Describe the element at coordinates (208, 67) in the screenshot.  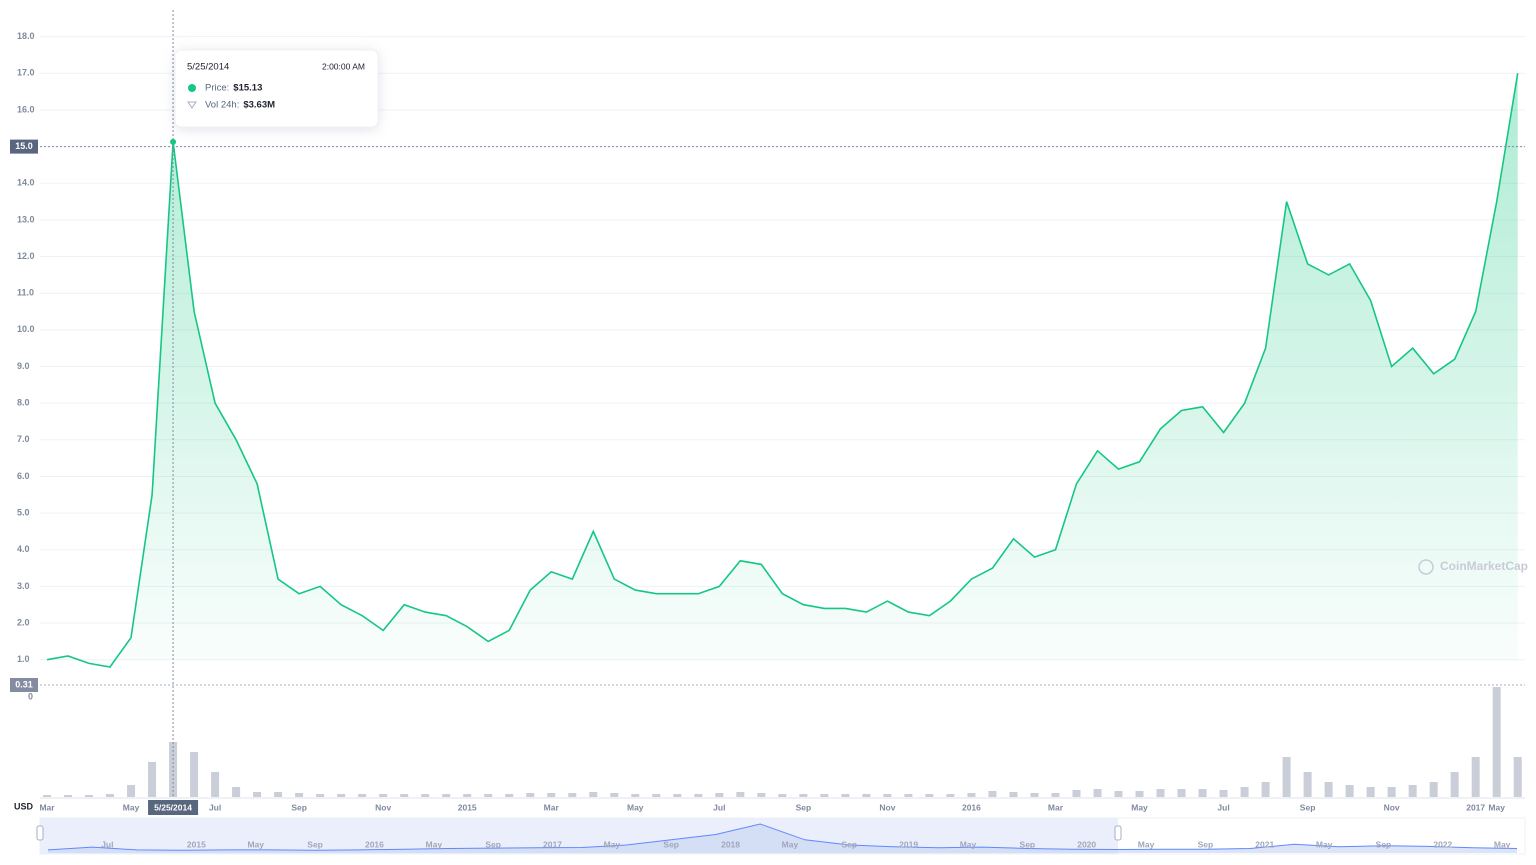
I see `tooltip-date: 5/25/2014` at that location.